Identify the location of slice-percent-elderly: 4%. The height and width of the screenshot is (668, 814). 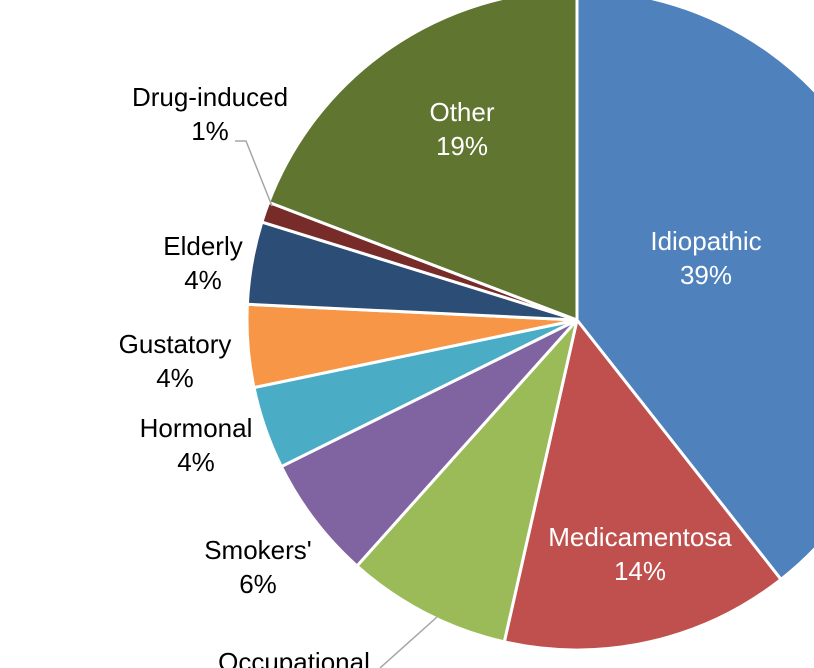
(203, 280).